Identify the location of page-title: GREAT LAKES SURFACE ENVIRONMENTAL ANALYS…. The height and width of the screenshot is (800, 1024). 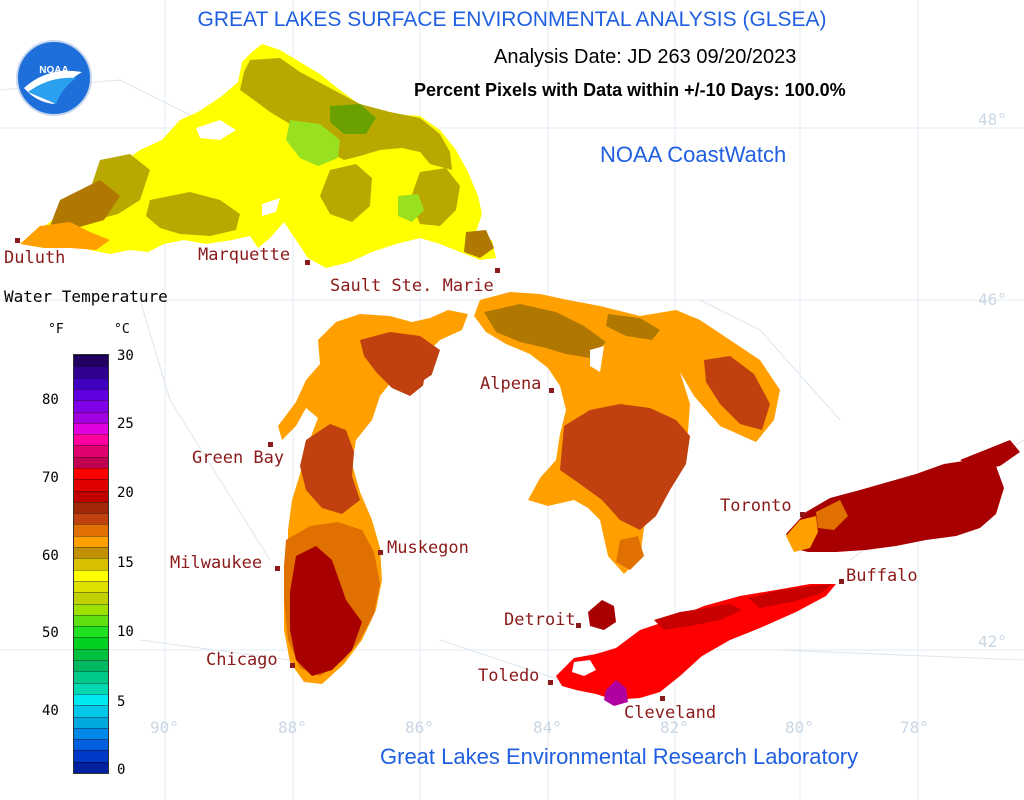
(512, 19).